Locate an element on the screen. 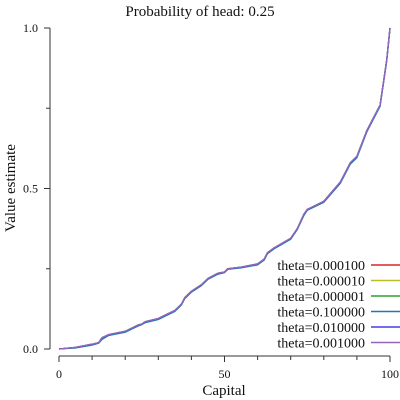 The image size is (400, 400). legend-label-2: theta=0.000001 is located at coordinates (321, 297).